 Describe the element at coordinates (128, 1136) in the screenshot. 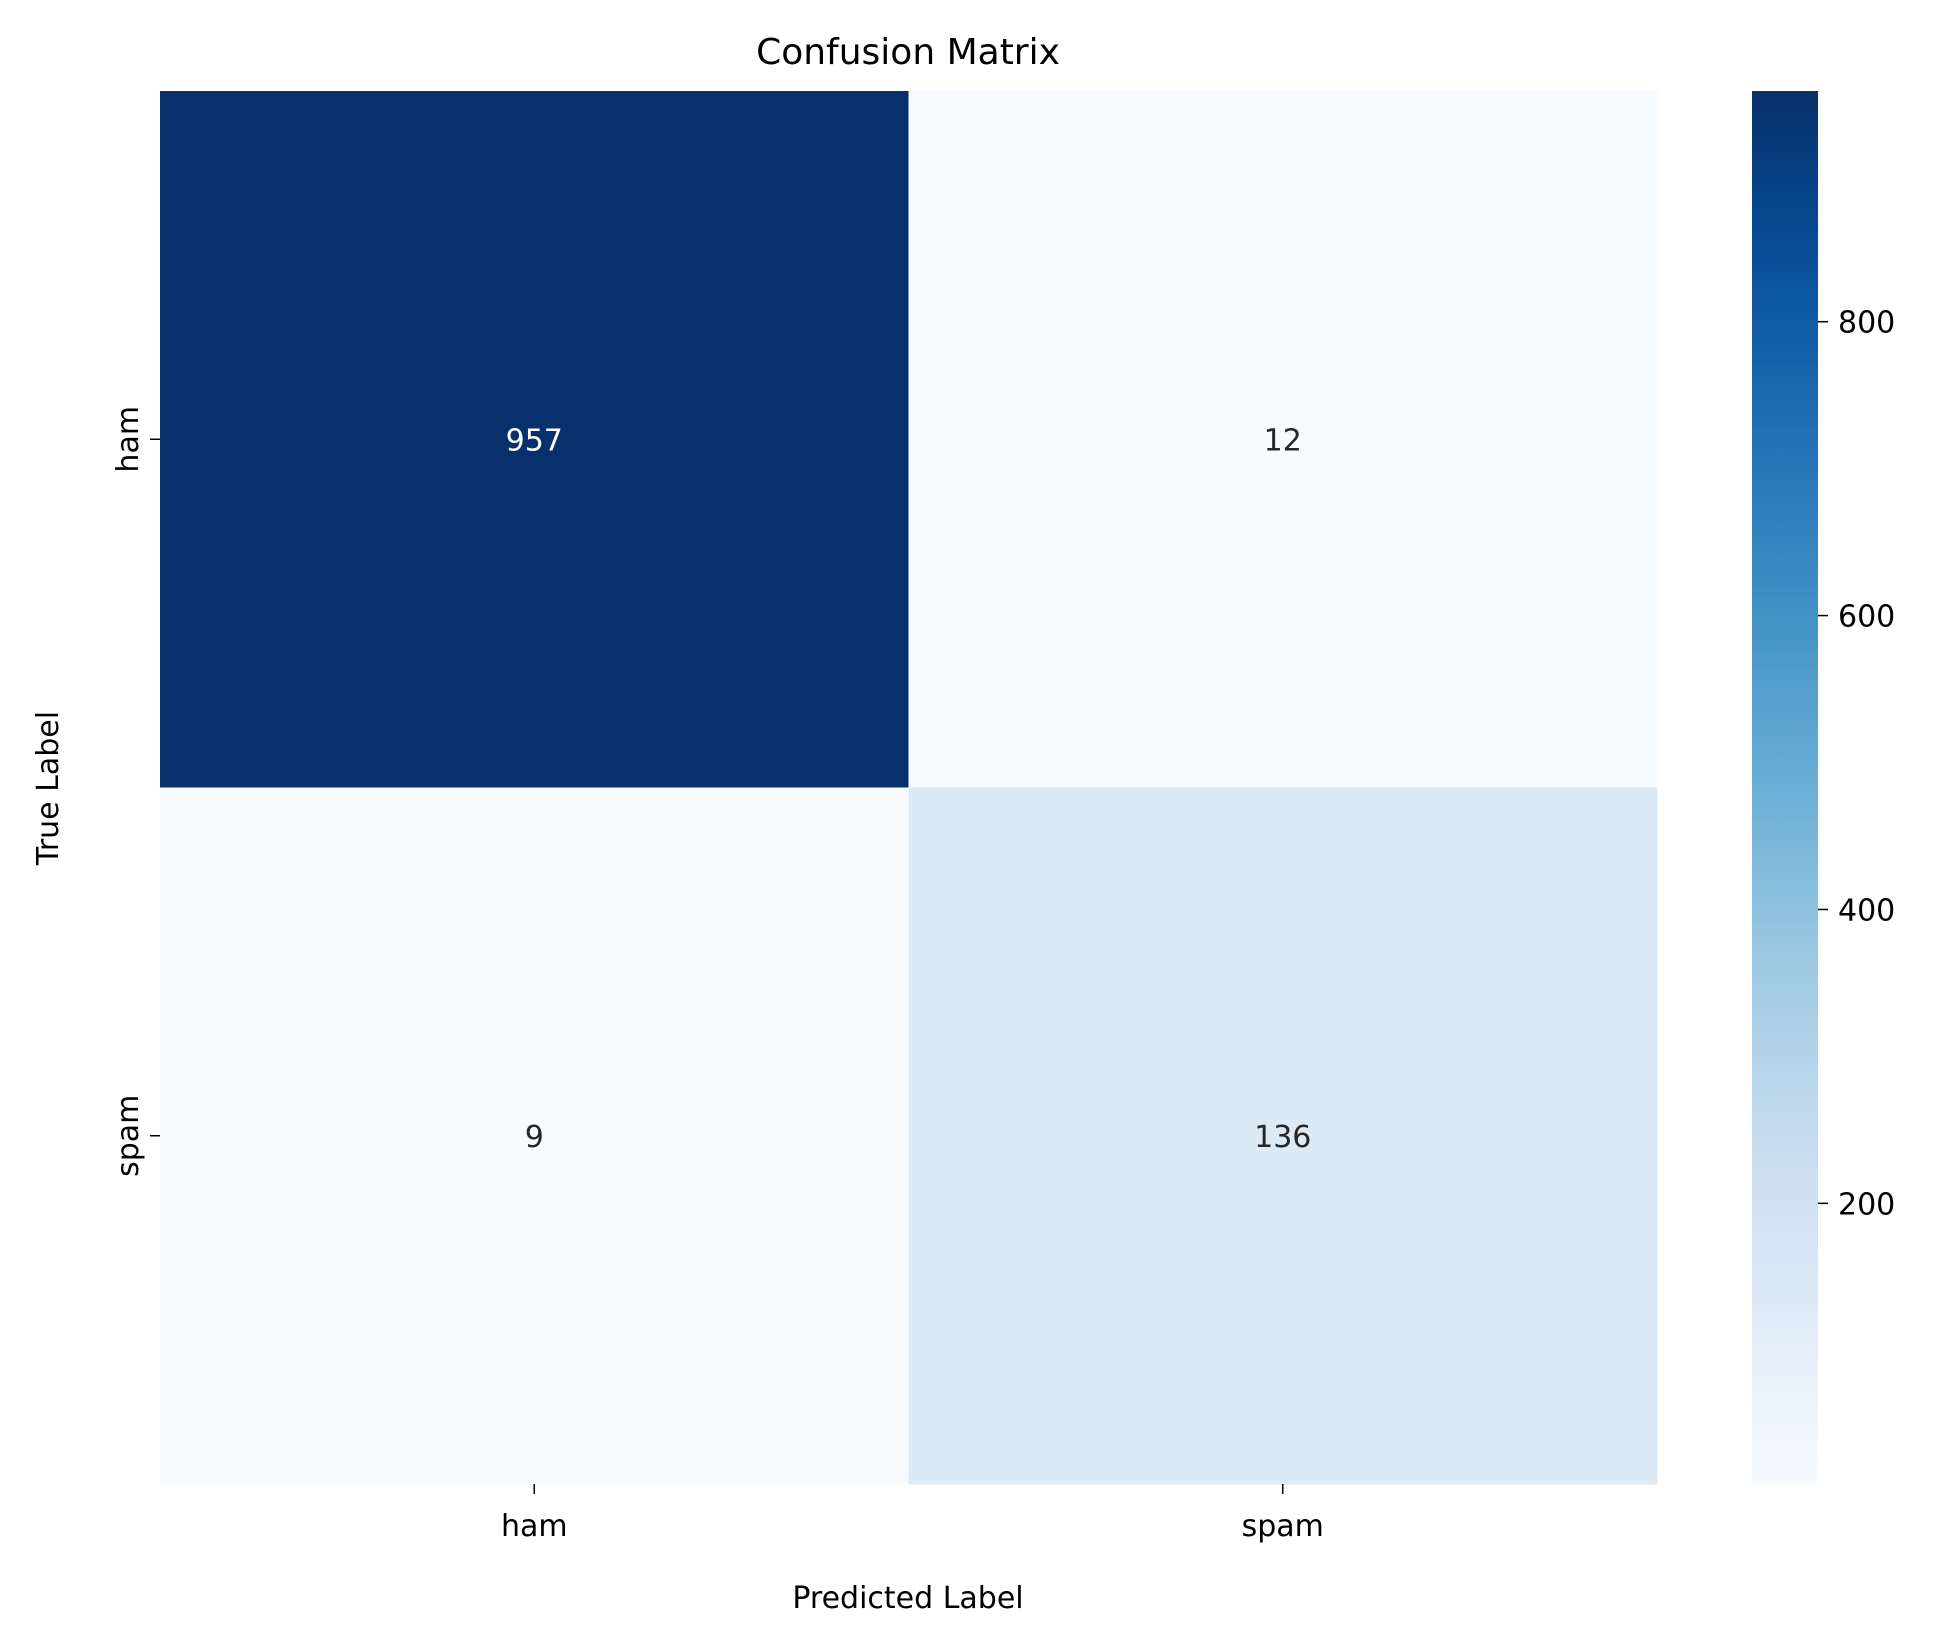

I see `y-tick-label: spam` at that location.